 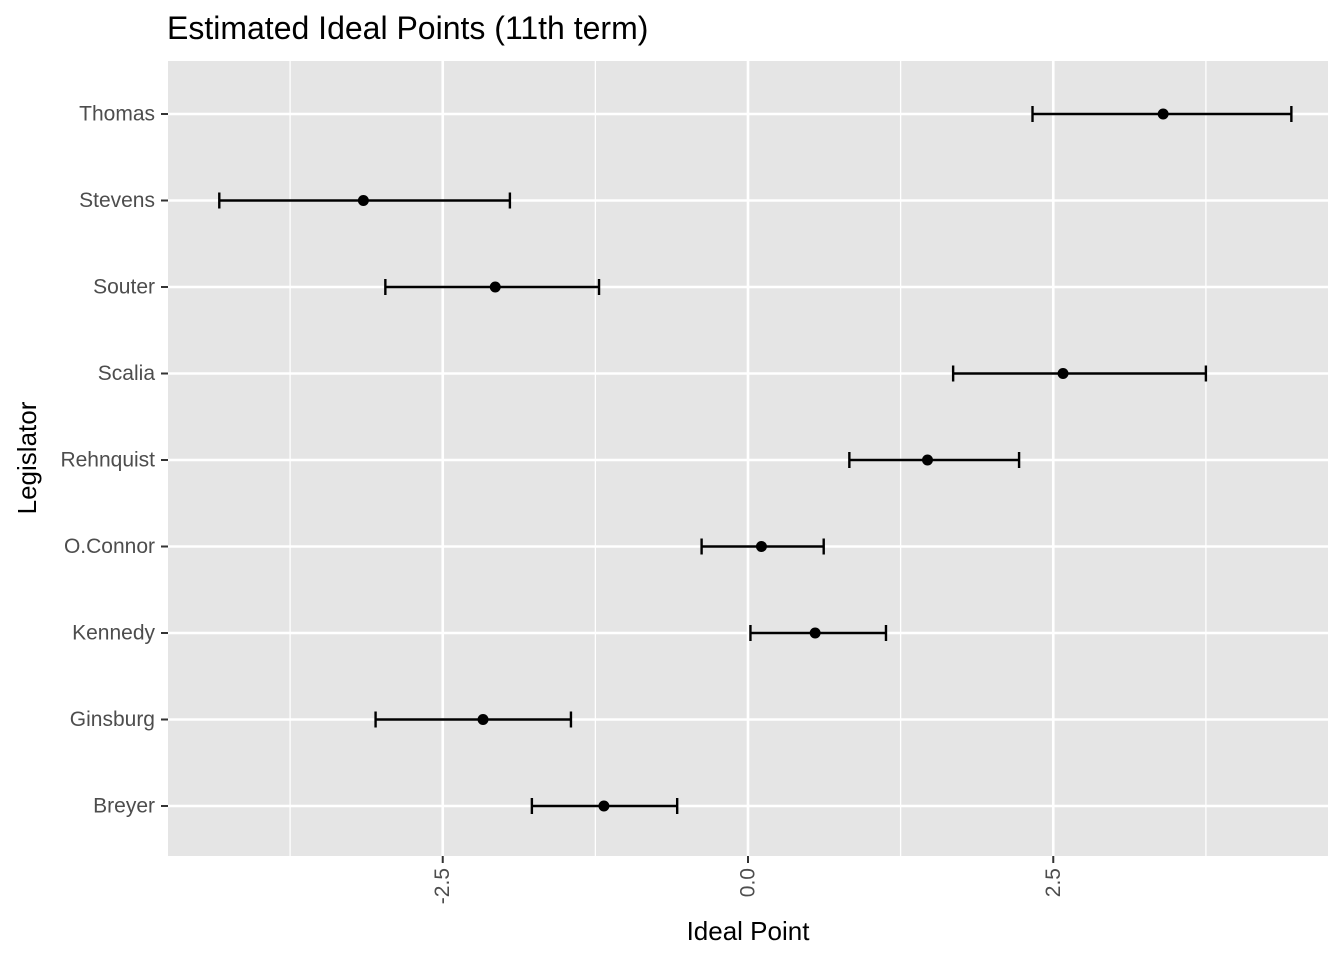 I want to click on y-tick-label-4: Rehnquist, so click(x=107, y=460).